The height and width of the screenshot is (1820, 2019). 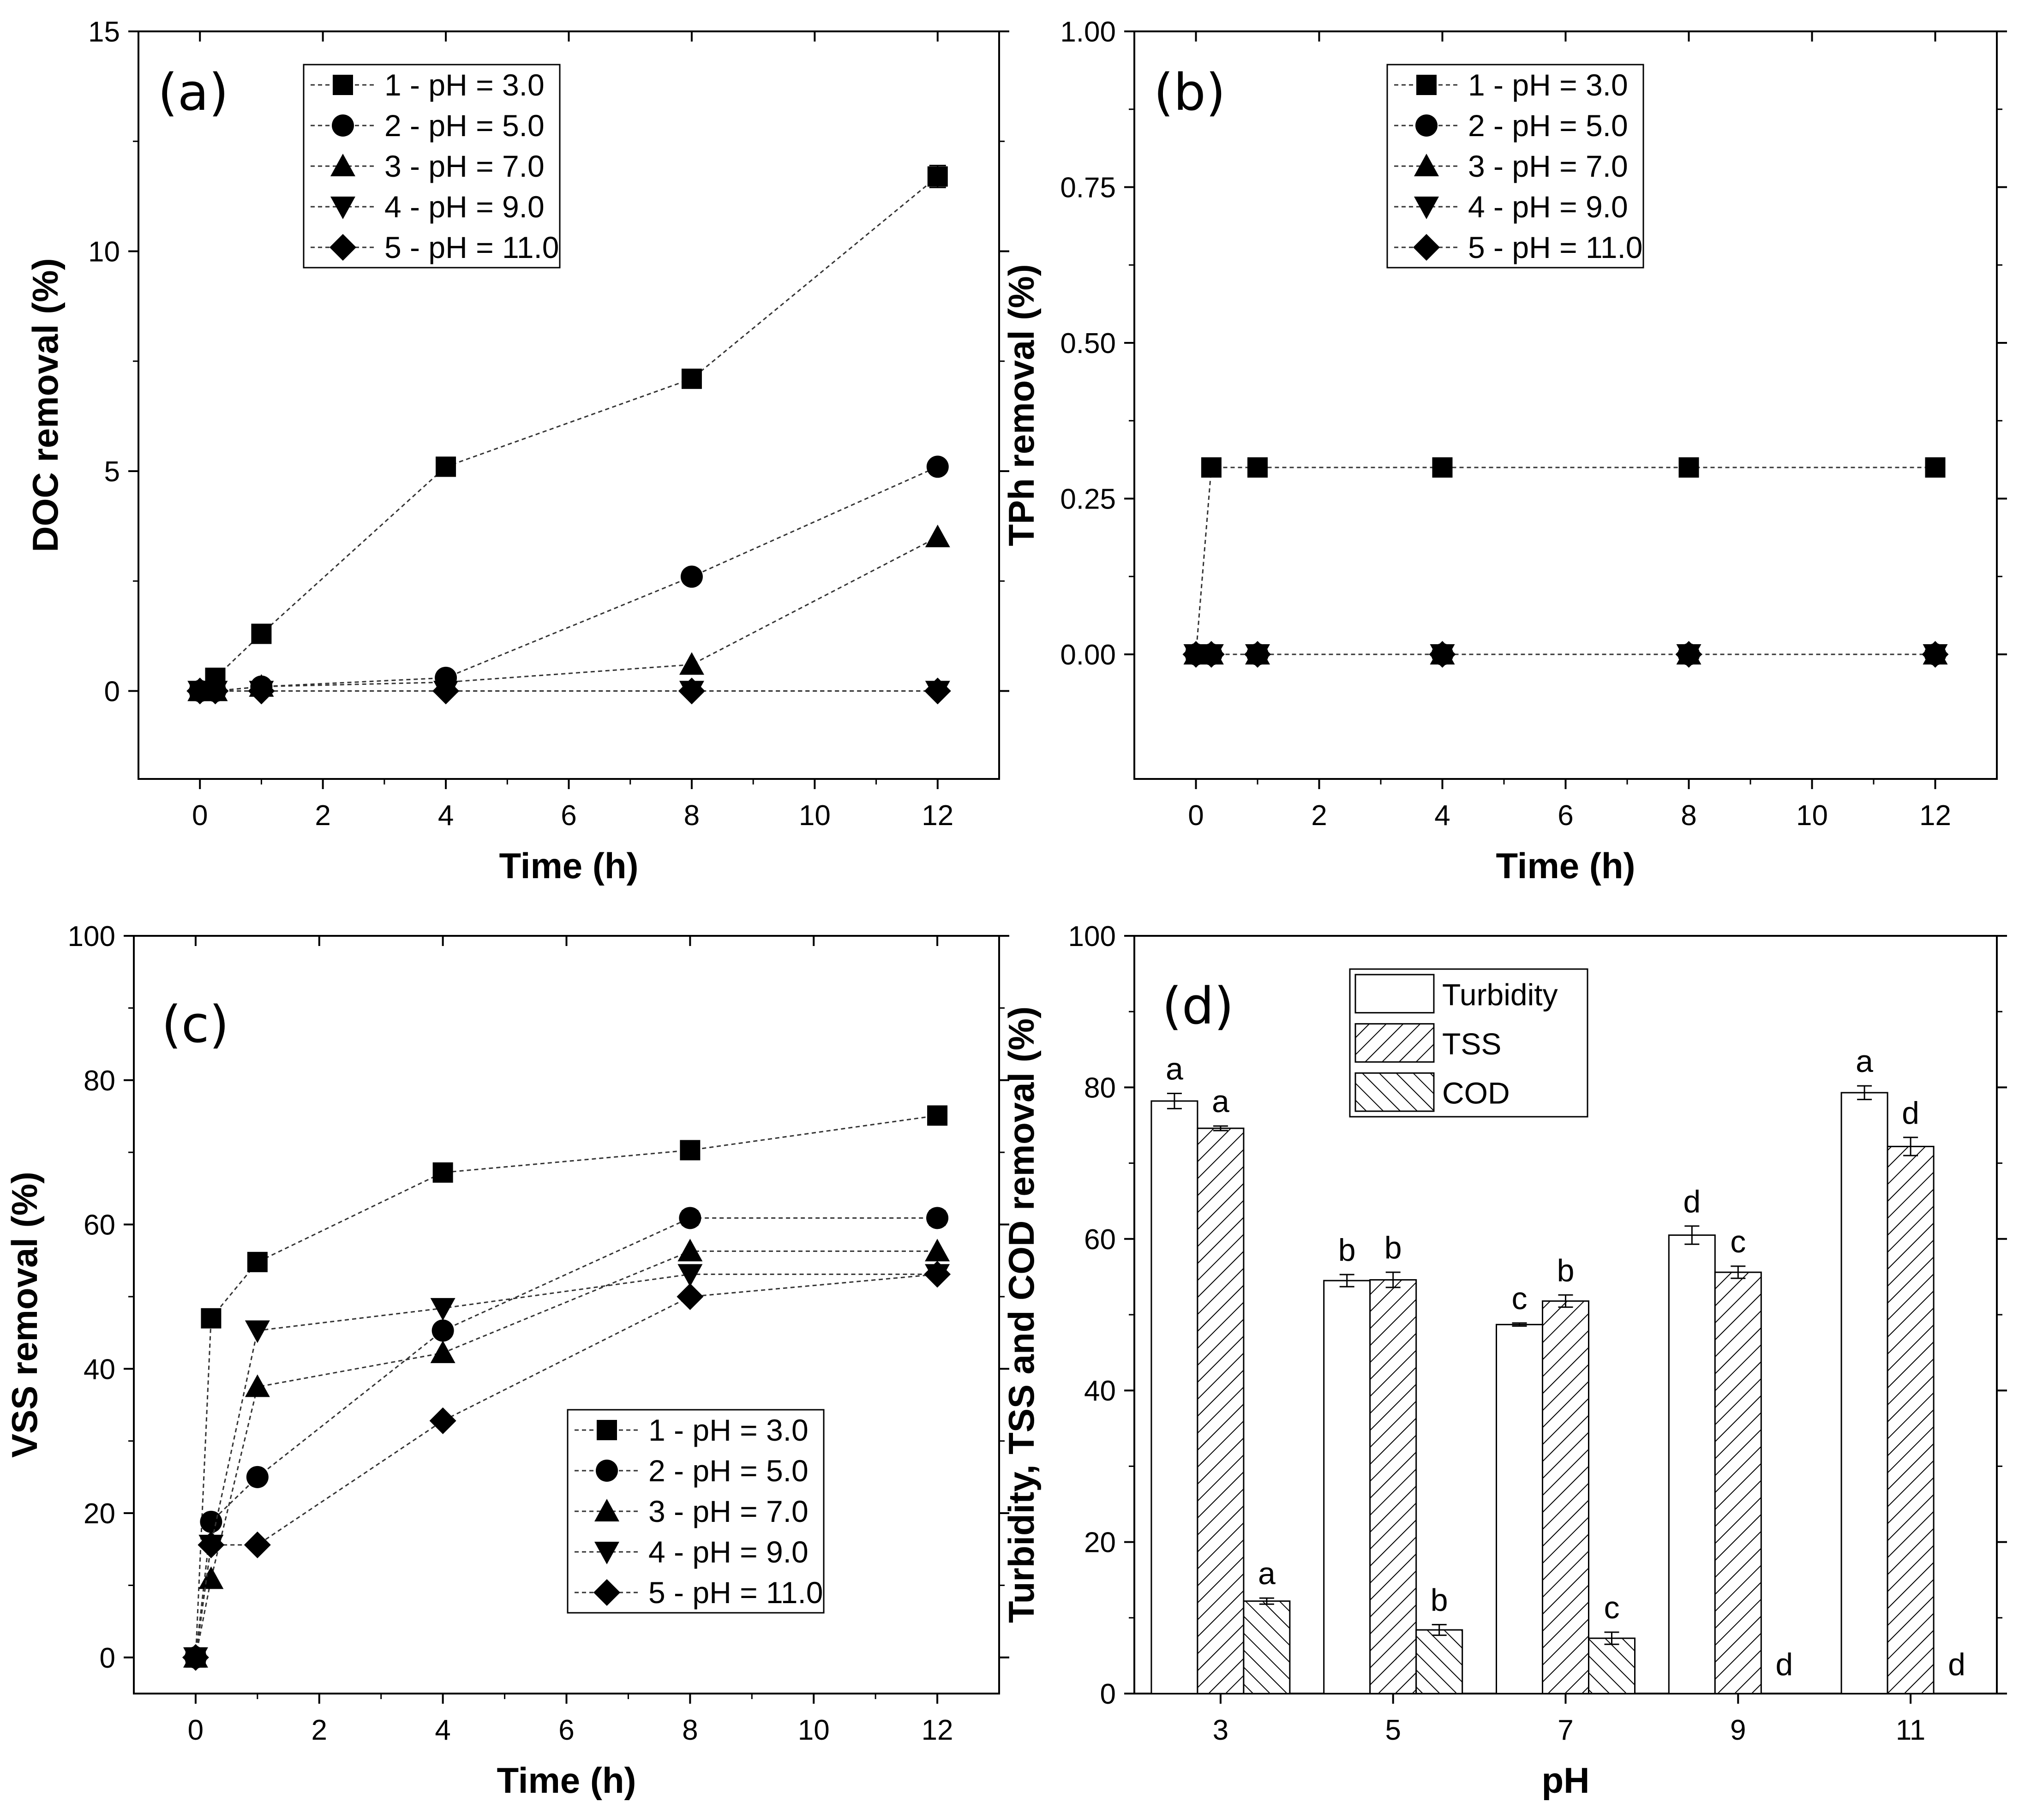 What do you see at coordinates (1910, 1730) in the screenshot?
I see `x-tick-label: 11` at bounding box center [1910, 1730].